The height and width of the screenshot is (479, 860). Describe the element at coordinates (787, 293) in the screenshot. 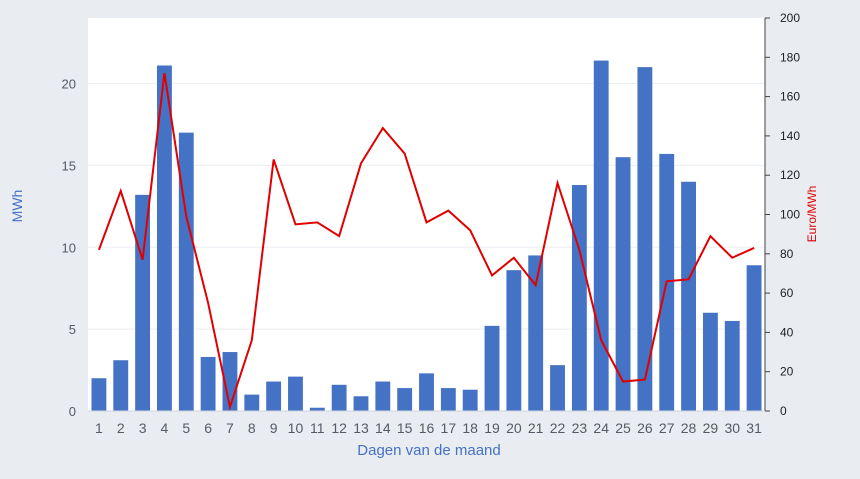

I see `y2-tick-label: 60` at that location.